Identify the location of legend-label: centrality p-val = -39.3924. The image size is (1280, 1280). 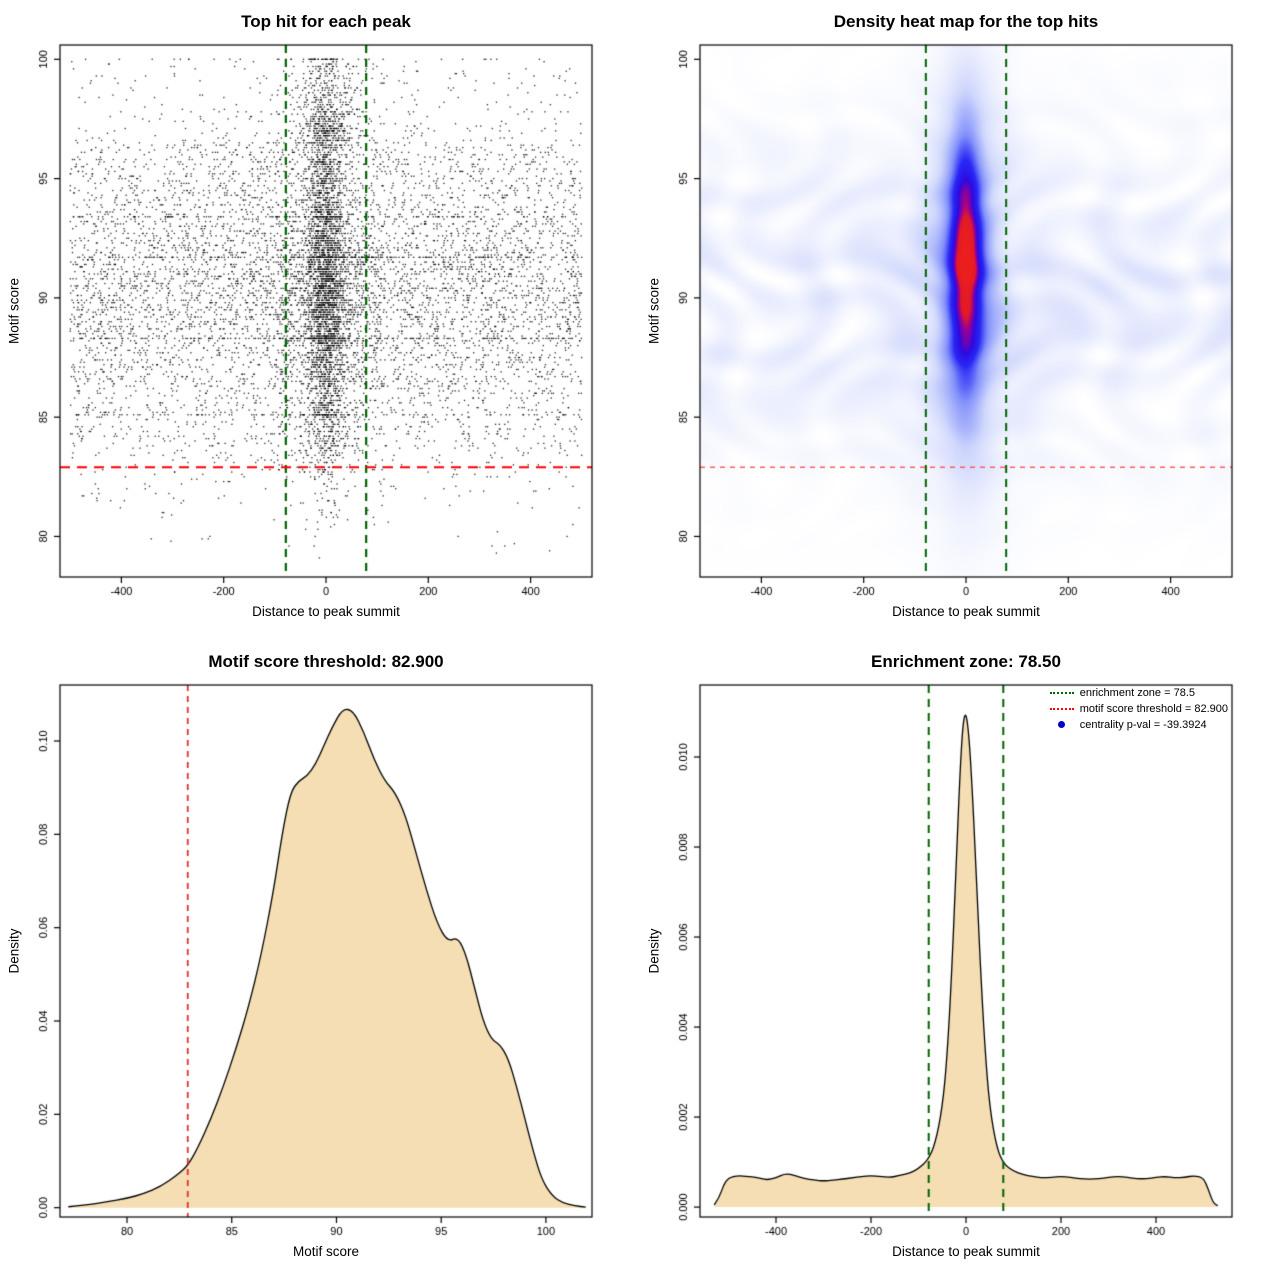
(1143, 724).